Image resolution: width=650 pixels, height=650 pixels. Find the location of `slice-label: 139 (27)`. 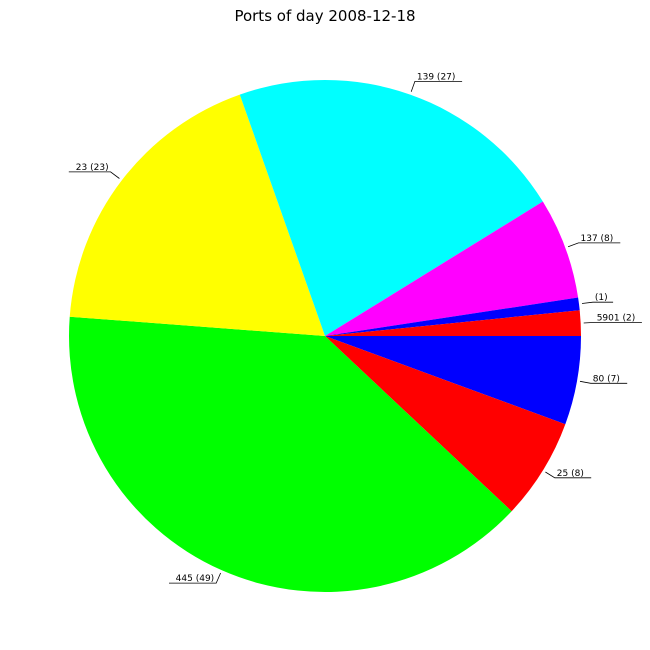

slice-label: 139 (27) is located at coordinates (436, 77).